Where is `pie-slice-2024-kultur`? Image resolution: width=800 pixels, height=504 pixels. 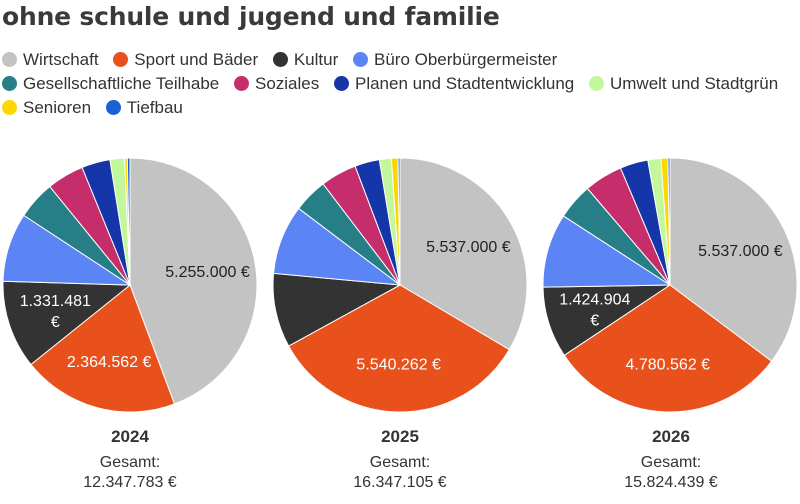
pie-slice-2024-kultur is located at coordinates (67, 323).